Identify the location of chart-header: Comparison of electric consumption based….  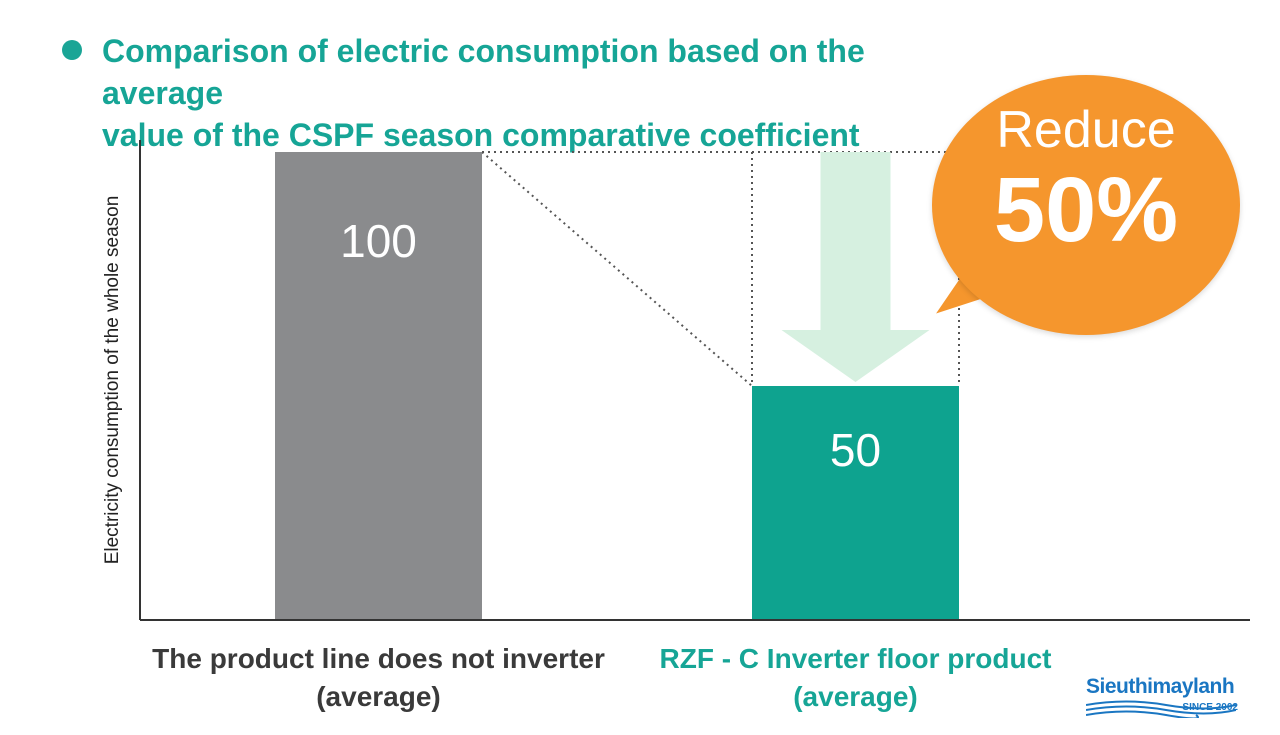
(512, 93).